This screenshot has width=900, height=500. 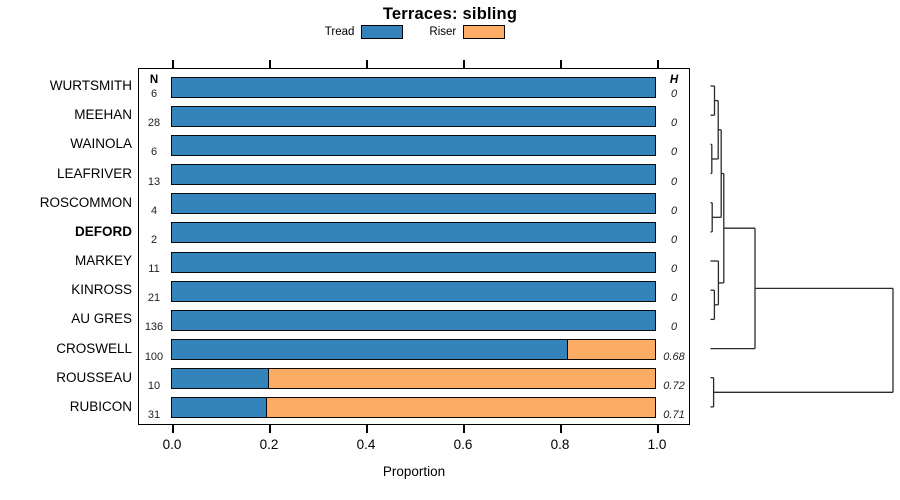 I want to click on row-label: WURTSMITH, so click(x=90, y=85).